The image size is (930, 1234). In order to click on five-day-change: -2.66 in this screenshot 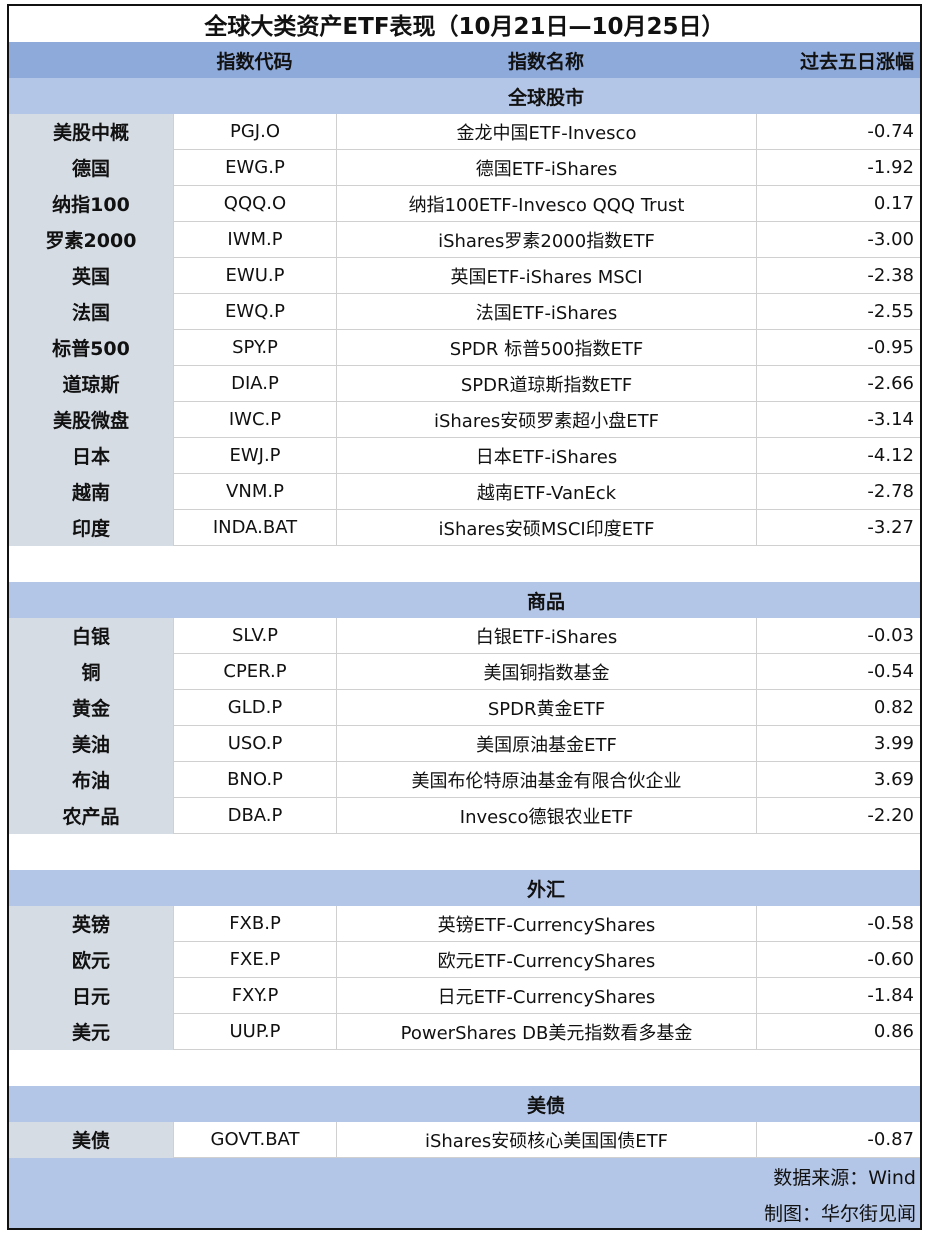, I will do `click(838, 384)`.